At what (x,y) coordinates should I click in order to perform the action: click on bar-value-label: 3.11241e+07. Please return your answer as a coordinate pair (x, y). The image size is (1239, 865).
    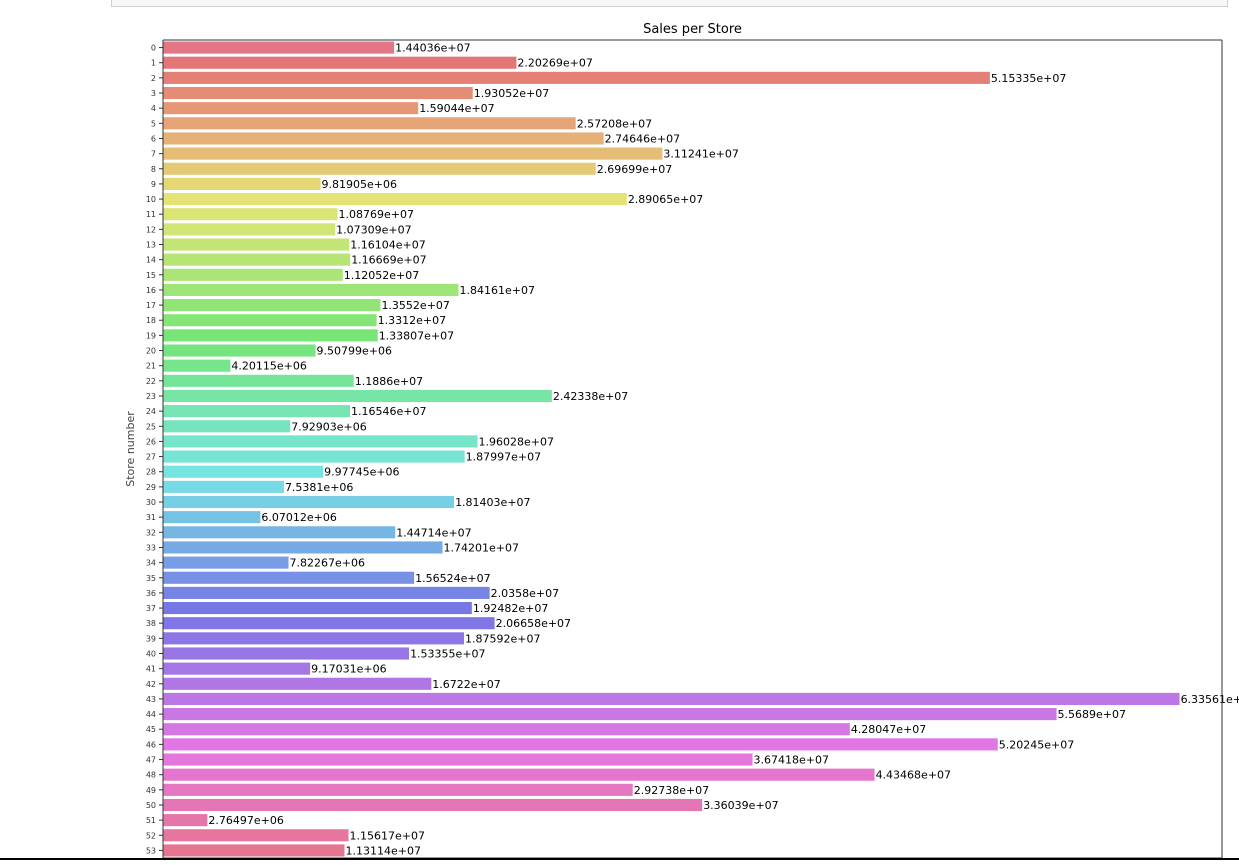
    Looking at the image, I should click on (700, 154).